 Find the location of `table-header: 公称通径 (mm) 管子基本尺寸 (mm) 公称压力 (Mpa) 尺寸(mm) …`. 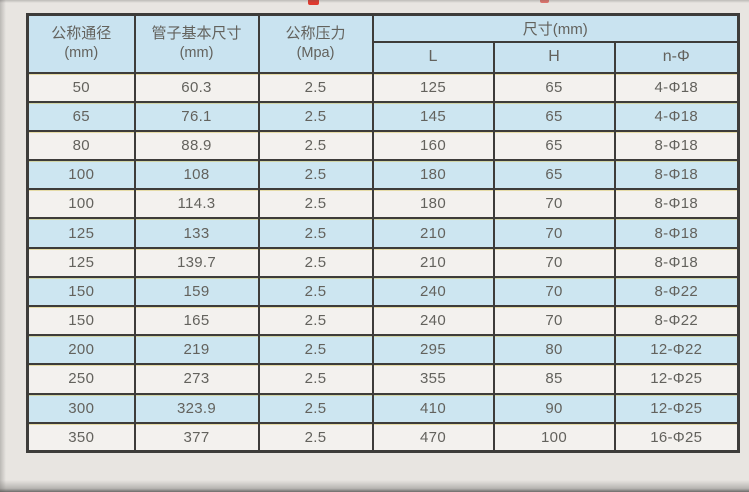

table-header: 公称通径 (mm) 管子基本尺寸 (mm) 公称压力 (Mpa) 尺寸(mm) … is located at coordinates (383, 43).